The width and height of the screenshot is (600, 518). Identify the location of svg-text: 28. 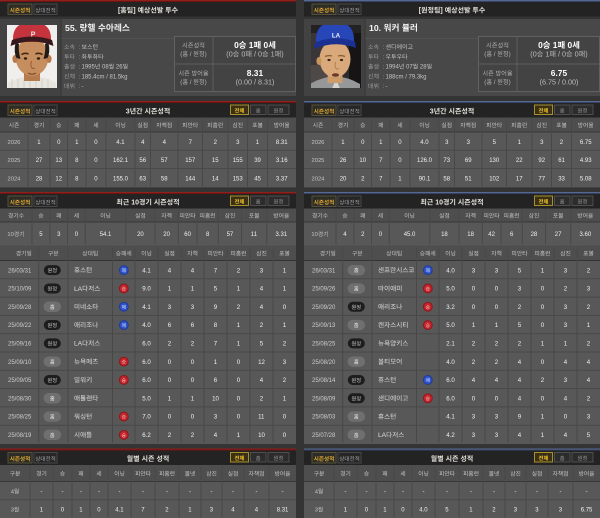
(534, 235).